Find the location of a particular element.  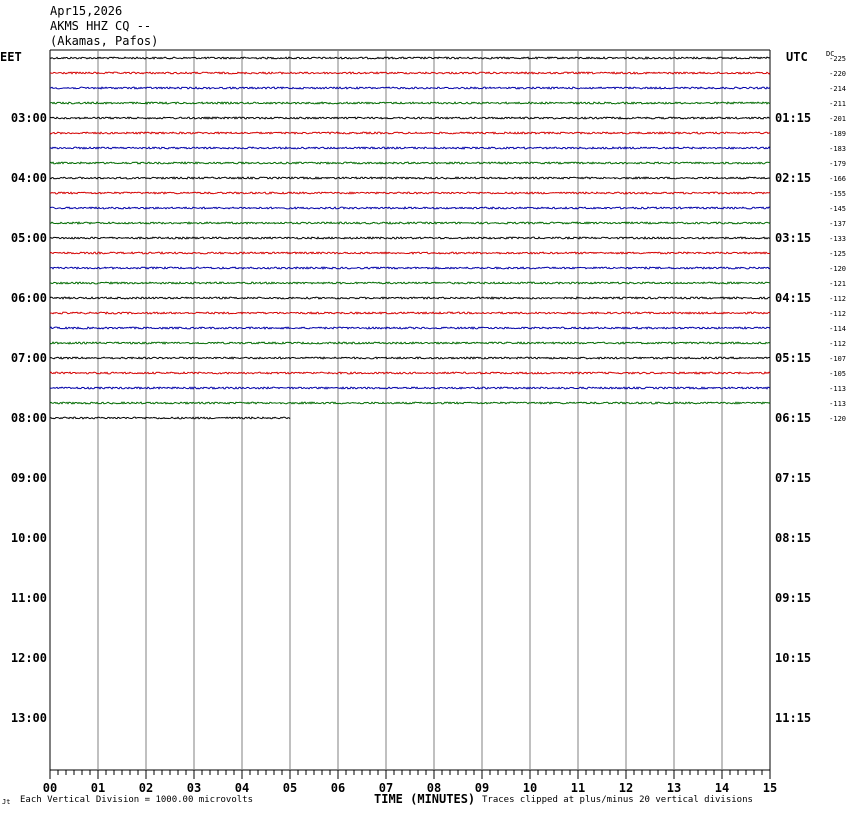

dc-offset-label: -166 is located at coordinates (837, 179).